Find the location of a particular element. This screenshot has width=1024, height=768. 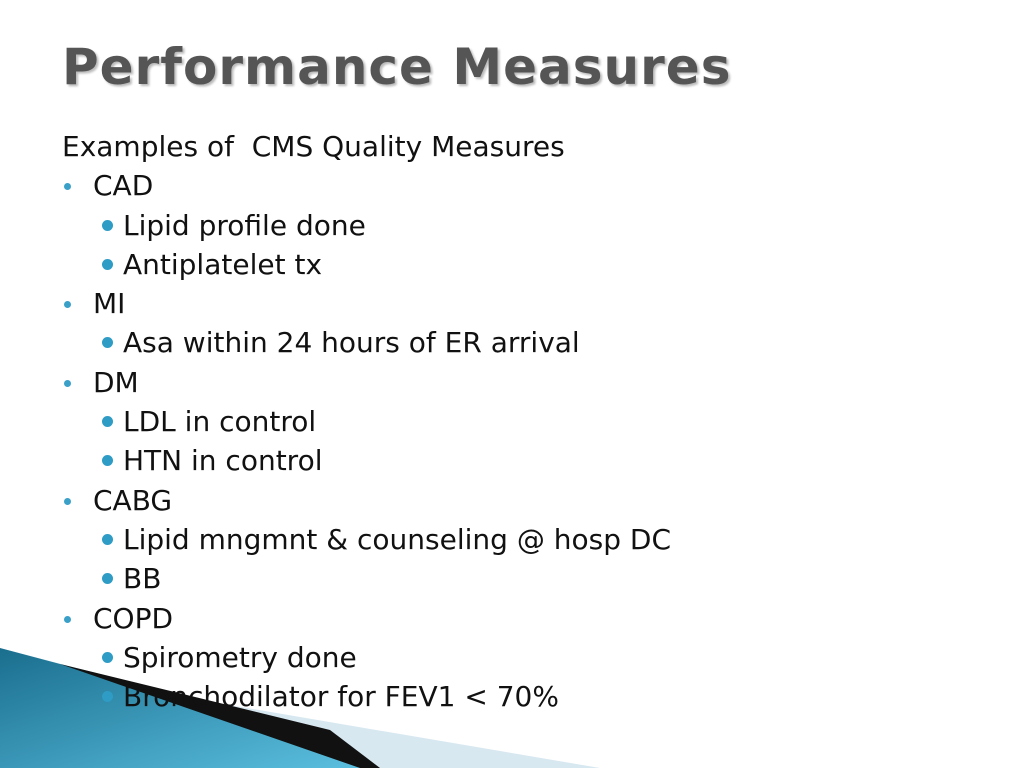

bullet: CABG is located at coordinates (366, 500).